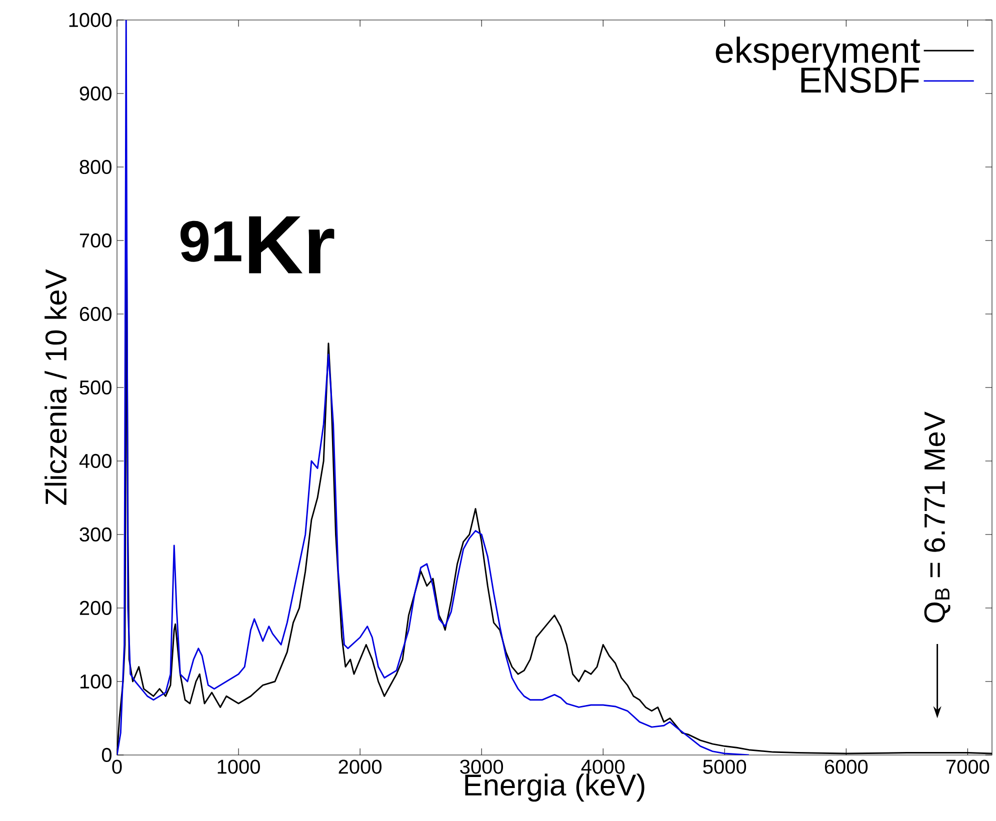 Image resolution: width=996 pixels, height=821 pixels. I want to click on x-axis-title: Energia (keV), so click(554, 788).